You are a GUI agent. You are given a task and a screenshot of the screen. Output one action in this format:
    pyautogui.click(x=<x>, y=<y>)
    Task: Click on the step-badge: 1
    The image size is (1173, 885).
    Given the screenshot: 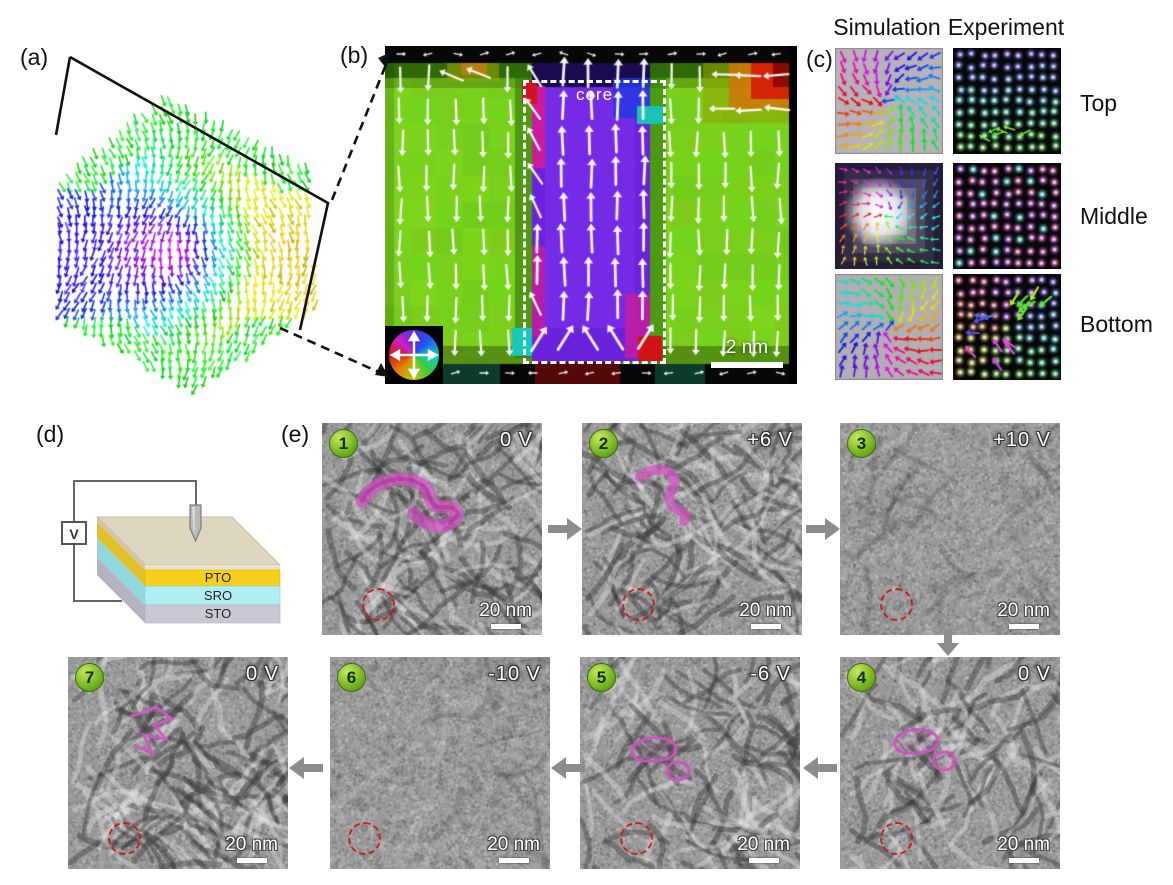 What is the action you would take?
    pyautogui.click(x=343, y=443)
    